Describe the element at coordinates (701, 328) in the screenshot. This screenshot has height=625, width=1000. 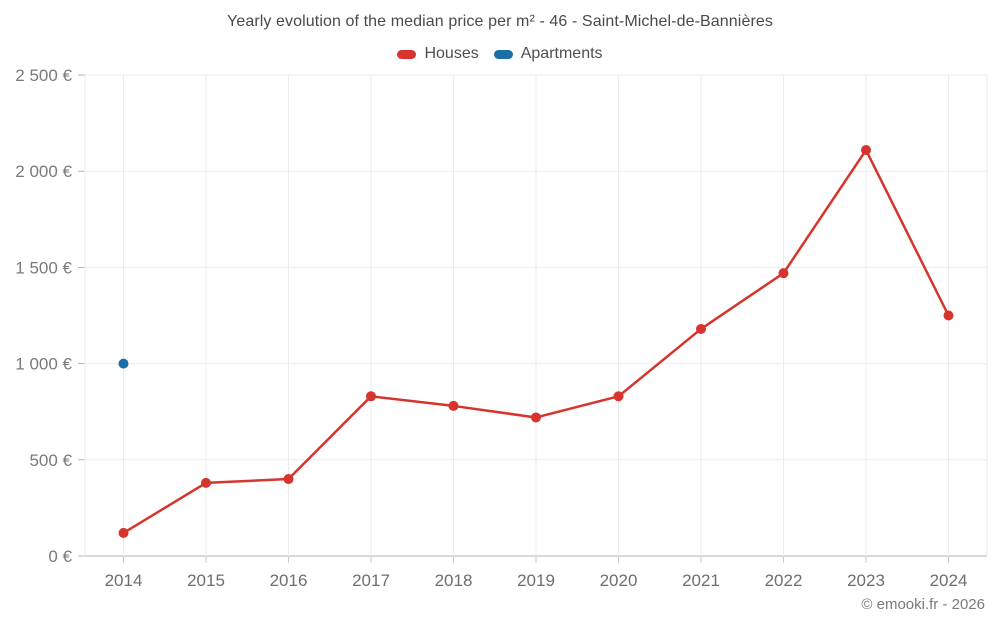
I see `data-point-houses-2021` at that location.